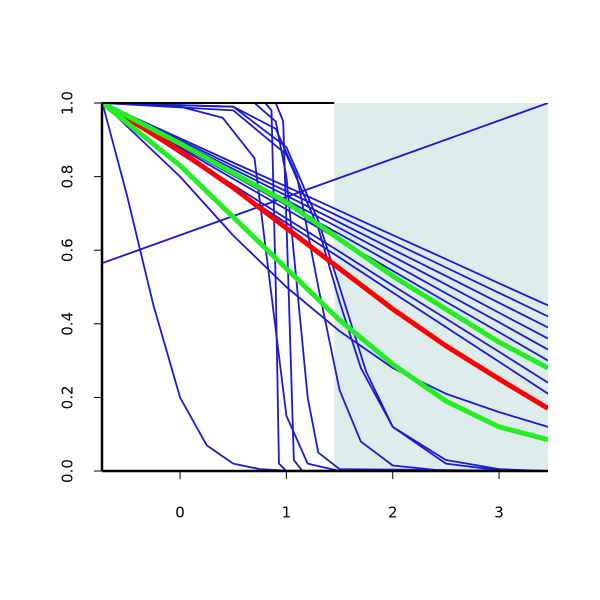 This screenshot has width=600, height=600. What do you see at coordinates (393, 513) in the screenshot?
I see `x-tick-label: 2` at bounding box center [393, 513].